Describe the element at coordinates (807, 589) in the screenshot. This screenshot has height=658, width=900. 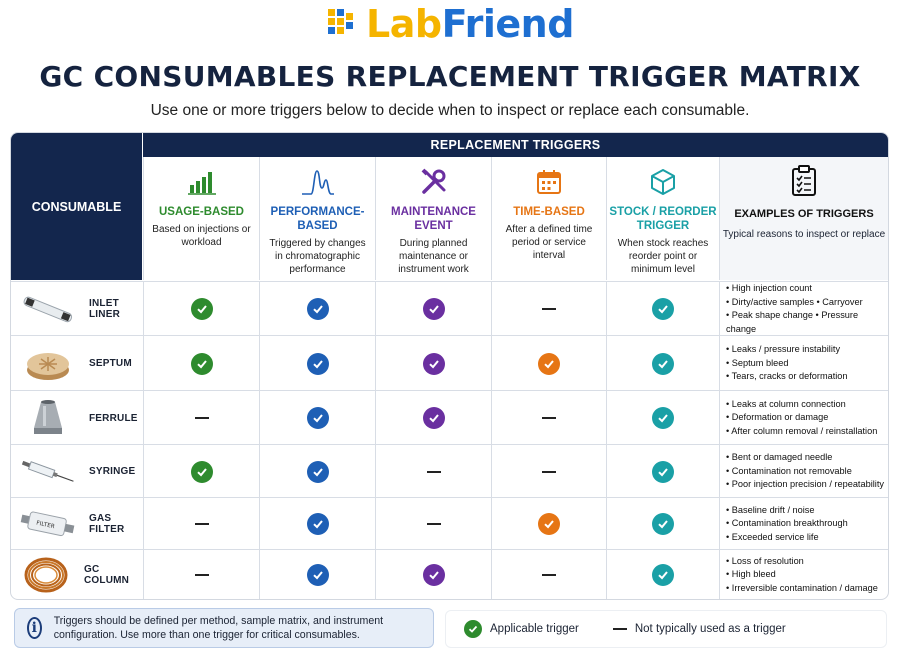
I see `example-item: Irreversible contamination / damage` at that location.